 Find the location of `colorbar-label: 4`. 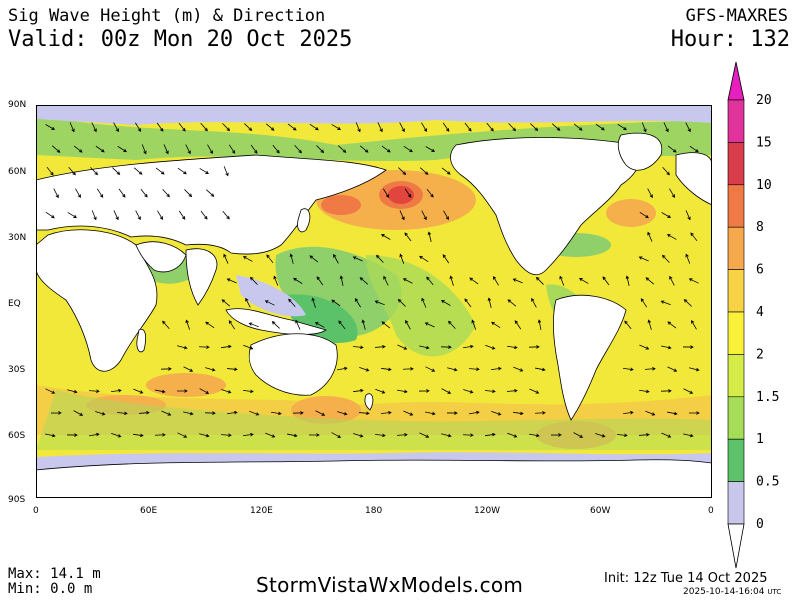

colorbar-label: 4 is located at coordinates (760, 312).